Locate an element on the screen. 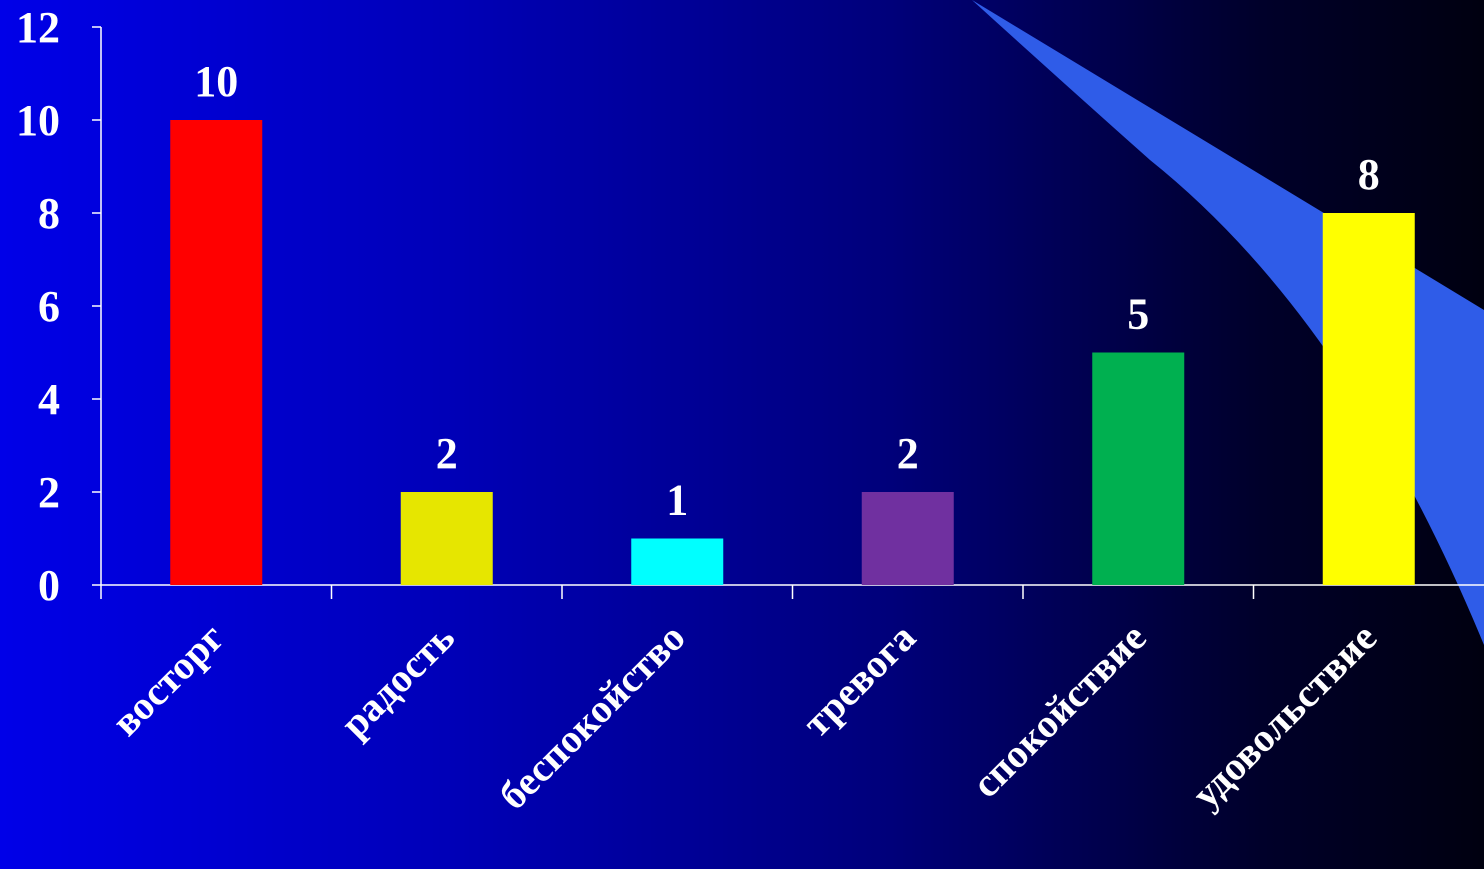  y-tick-label: 12 is located at coordinates (38, 27).